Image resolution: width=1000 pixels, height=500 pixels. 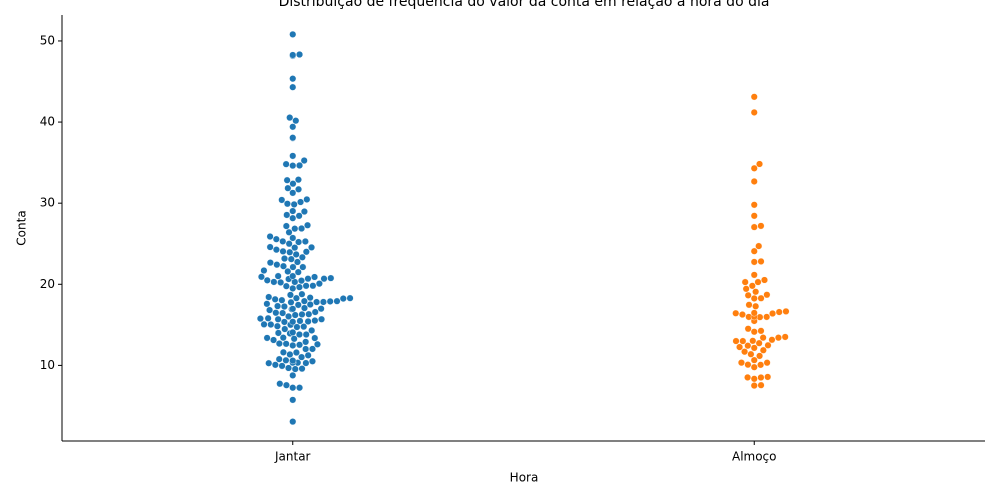 I want to click on x-tick-label: Jantar, so click(x=292, y=457).